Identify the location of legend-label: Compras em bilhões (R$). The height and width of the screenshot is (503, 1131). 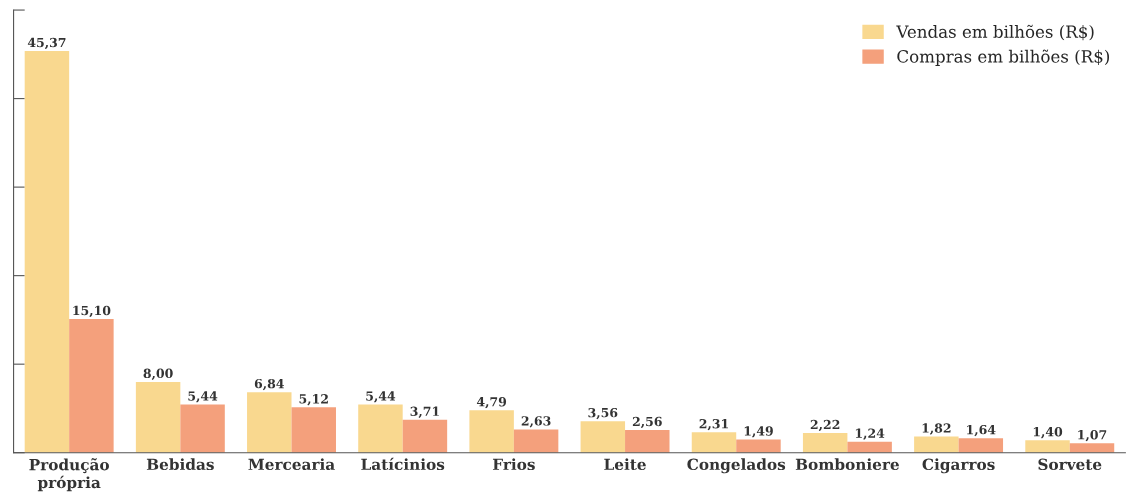
(1003, 57).